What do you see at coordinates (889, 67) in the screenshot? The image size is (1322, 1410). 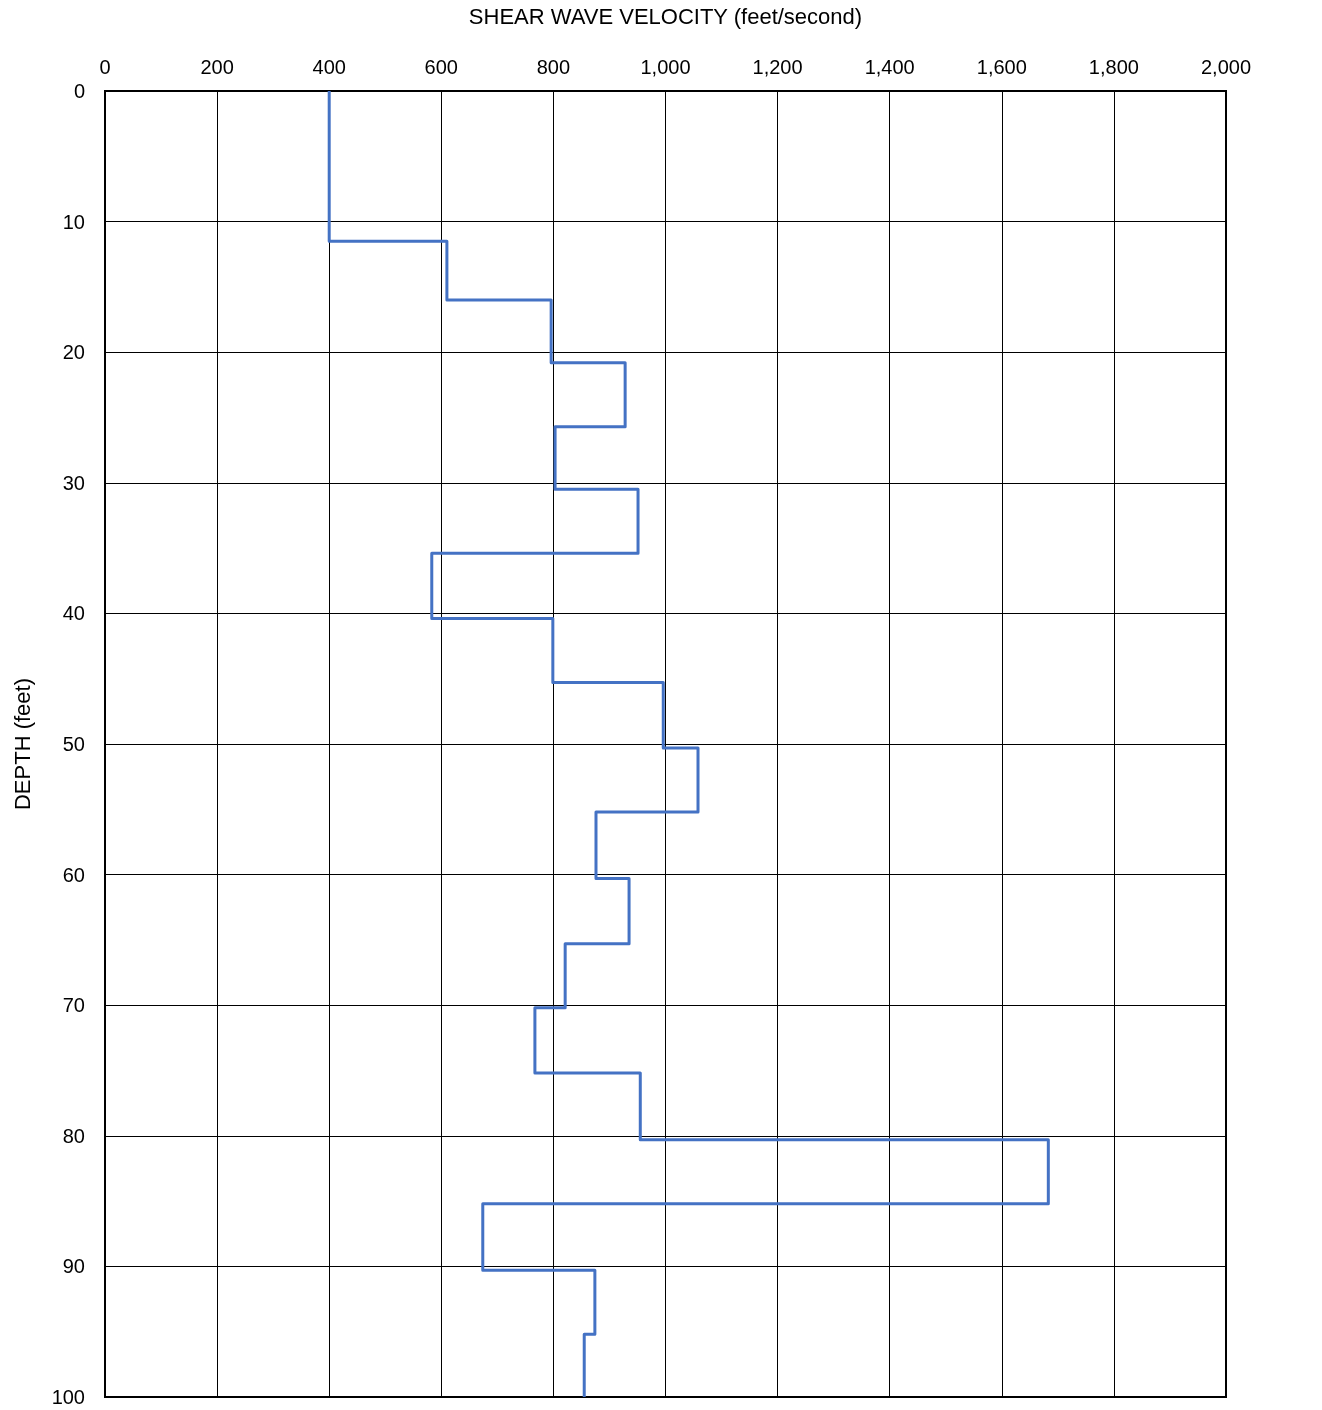 I see `x-tick-label: 1,400` at bounding box center [889, 67].